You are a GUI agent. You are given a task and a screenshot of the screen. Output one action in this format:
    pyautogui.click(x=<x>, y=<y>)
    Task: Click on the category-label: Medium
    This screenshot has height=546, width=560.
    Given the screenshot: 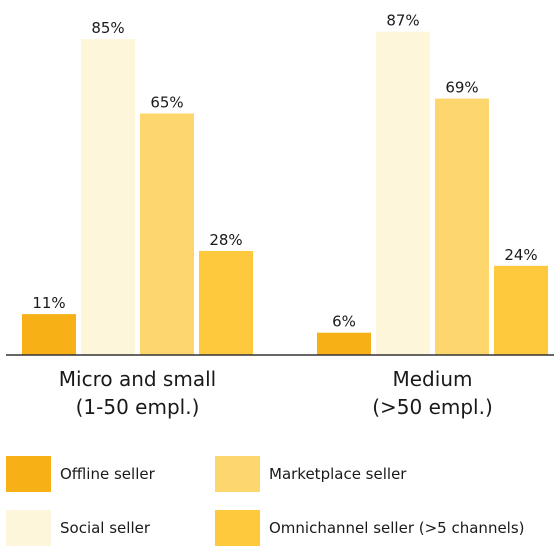 What is the action you would take?
    pyautogui.click(x=433, y=379)
    